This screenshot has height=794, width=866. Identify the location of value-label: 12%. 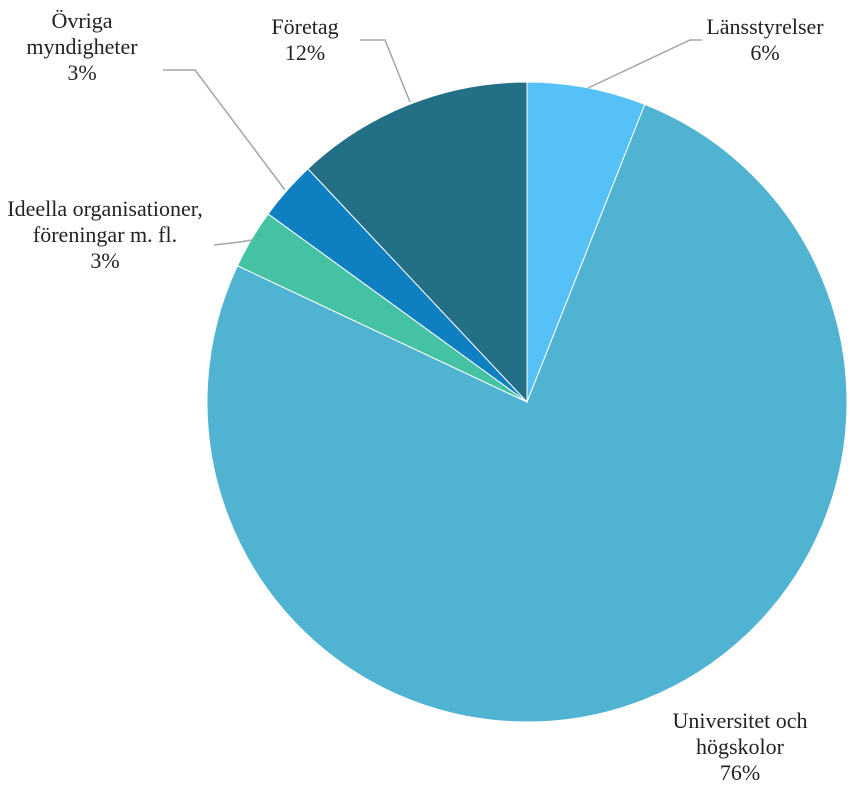
(305, 52).